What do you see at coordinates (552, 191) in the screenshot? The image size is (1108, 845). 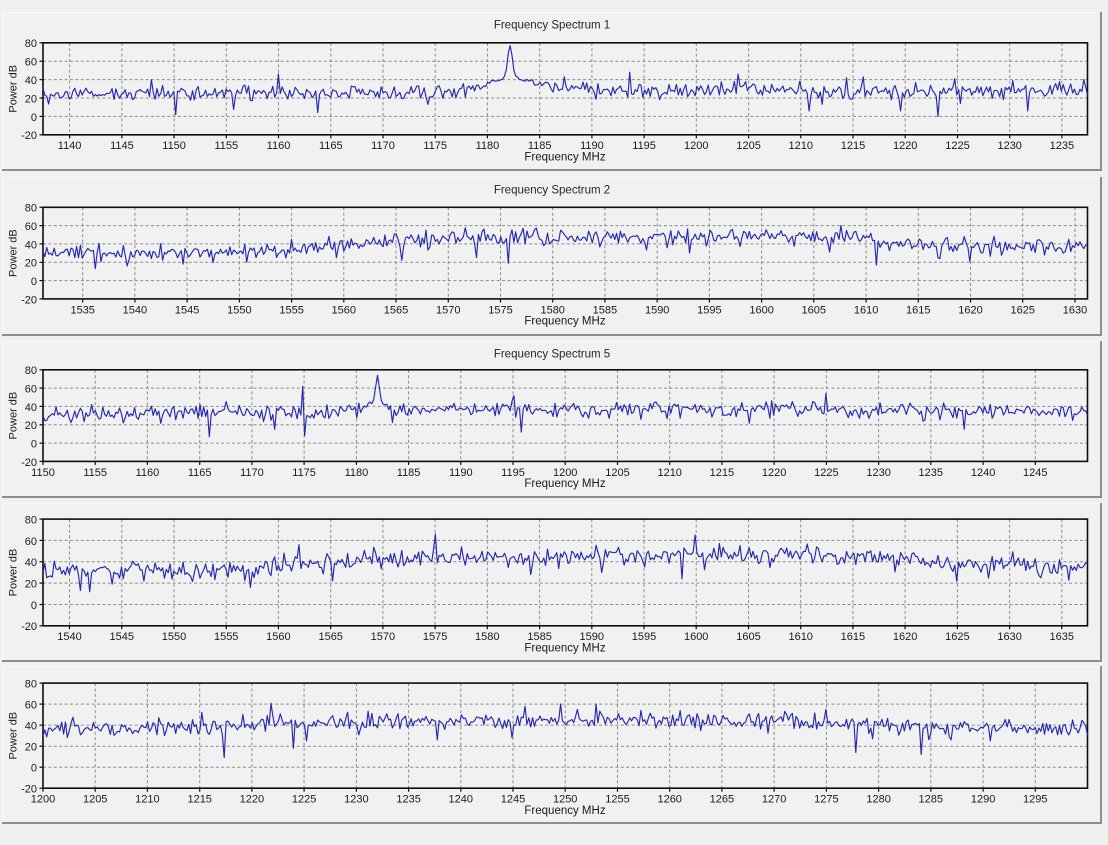 I see `svg-text: Frequency Spectrum 2` at bounding box center [552, 191].